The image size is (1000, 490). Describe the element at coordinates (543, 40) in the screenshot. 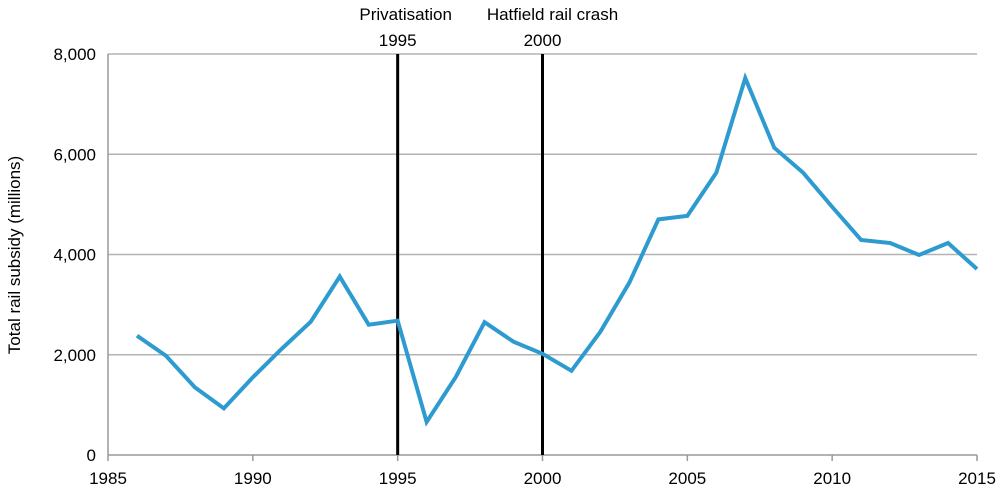

I see `annotation-year-label: 2000` at that location.